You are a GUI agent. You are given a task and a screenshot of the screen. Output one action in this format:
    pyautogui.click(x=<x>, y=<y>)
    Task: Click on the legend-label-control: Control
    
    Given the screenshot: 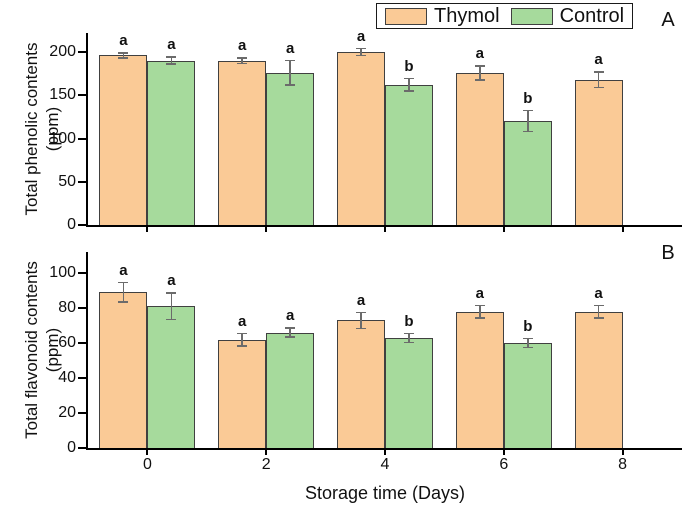 What is the action you would take?
    pyautogui.click(x=592, y=15)
    